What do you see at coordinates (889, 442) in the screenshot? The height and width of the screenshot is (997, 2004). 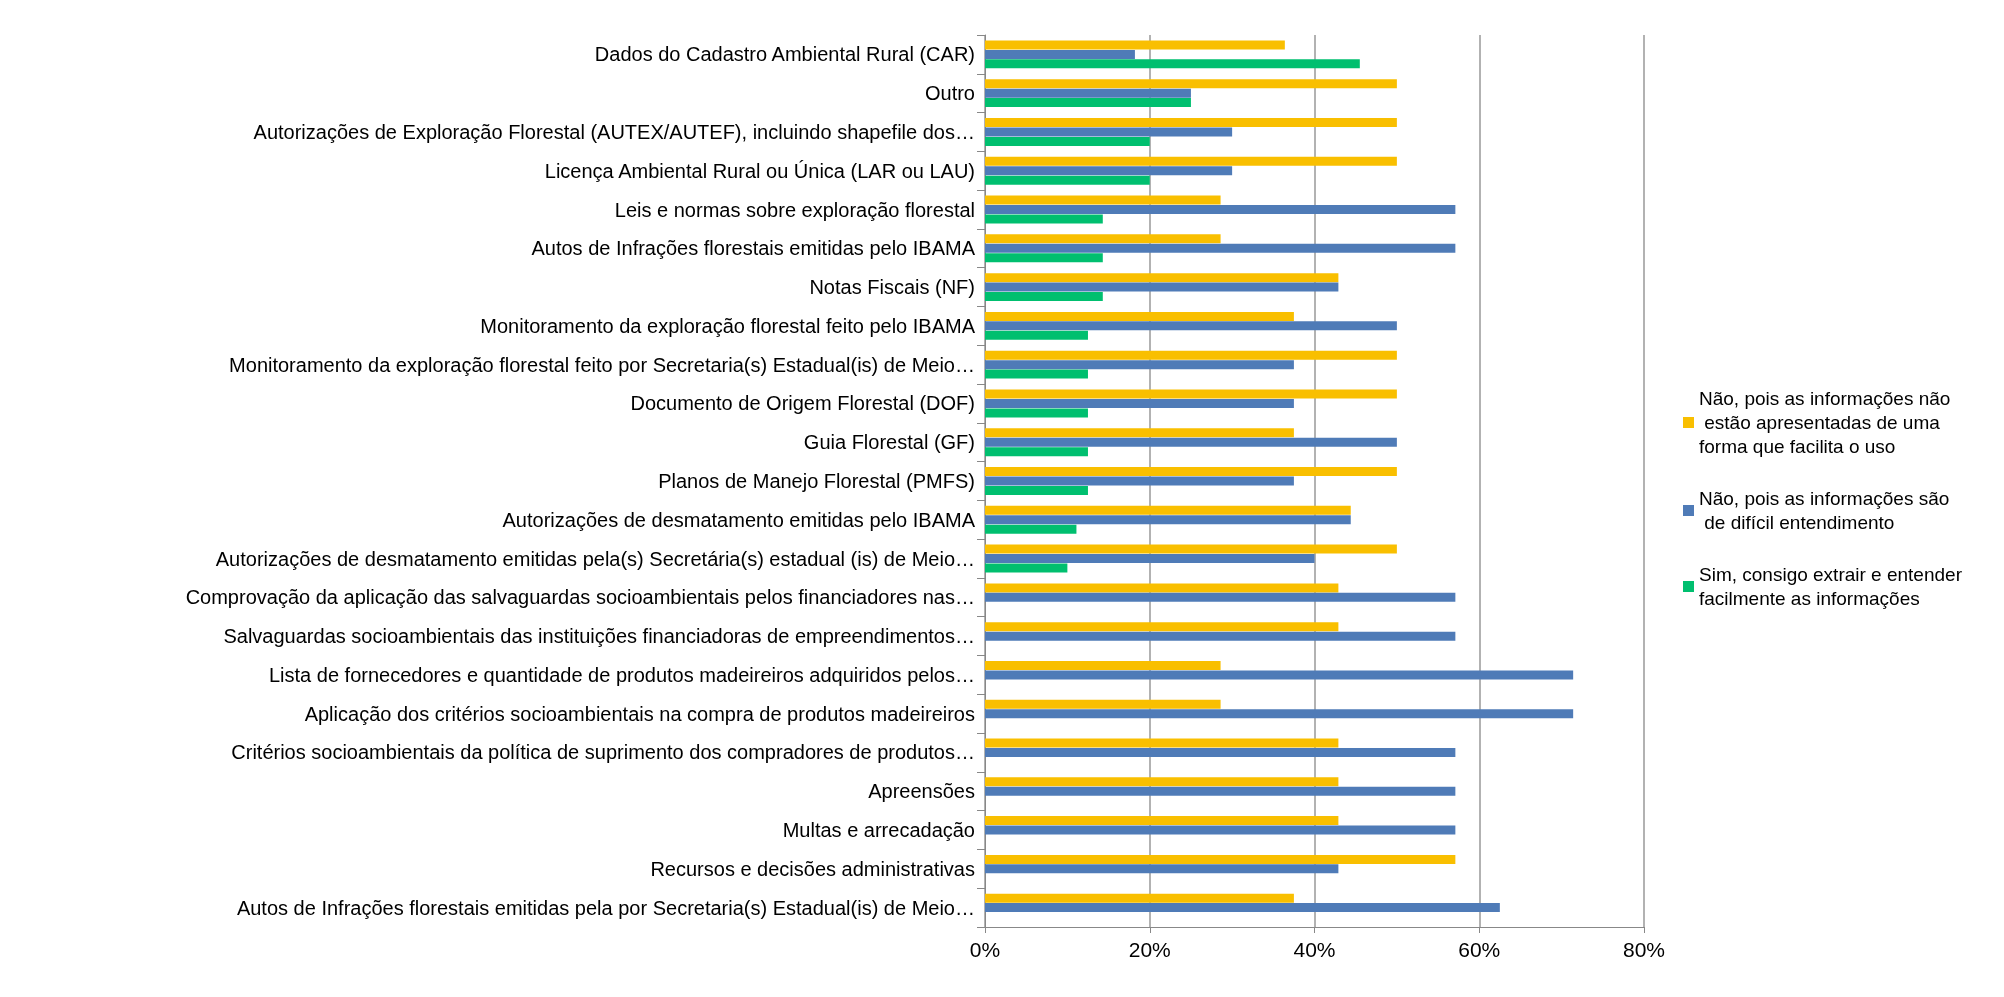 I see `y-tick-label: Guia Florestal (GF)` at bounding box center [889, 442].